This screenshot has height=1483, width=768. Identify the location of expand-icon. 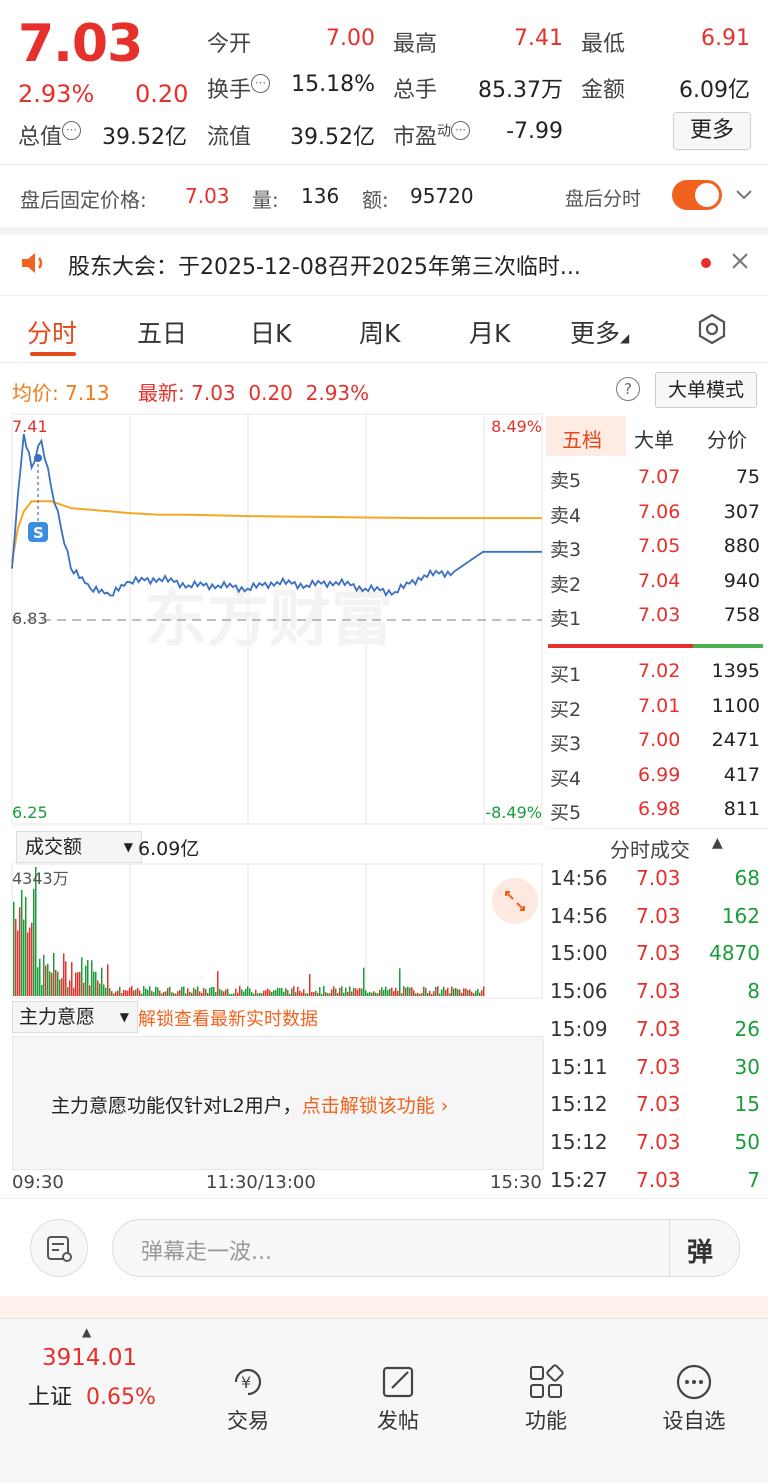
(515, 901).